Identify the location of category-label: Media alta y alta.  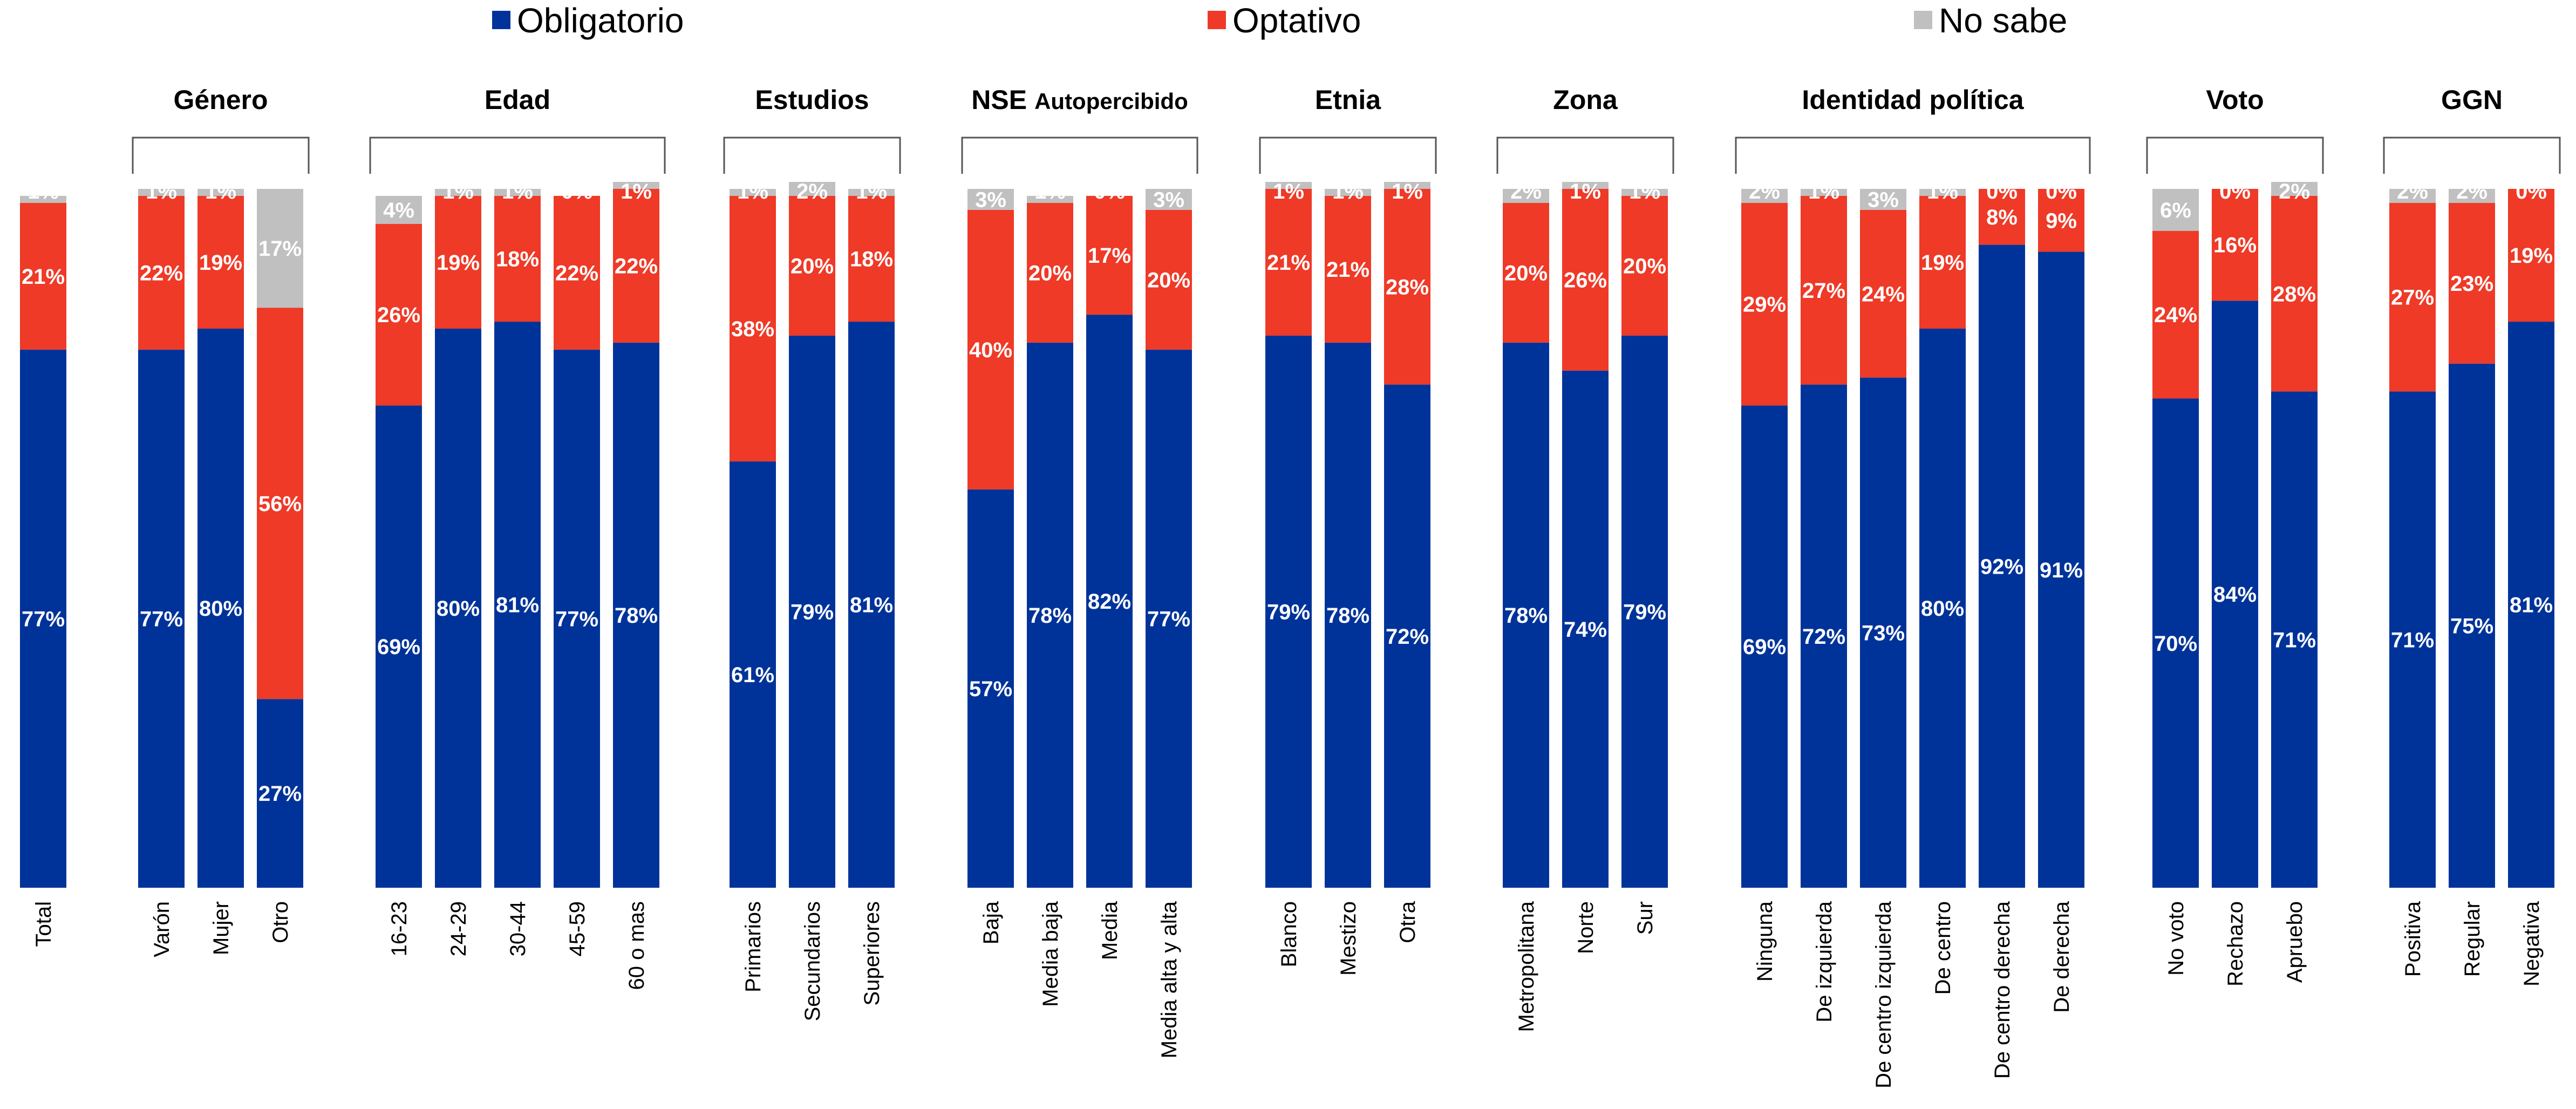
(1169, 979).